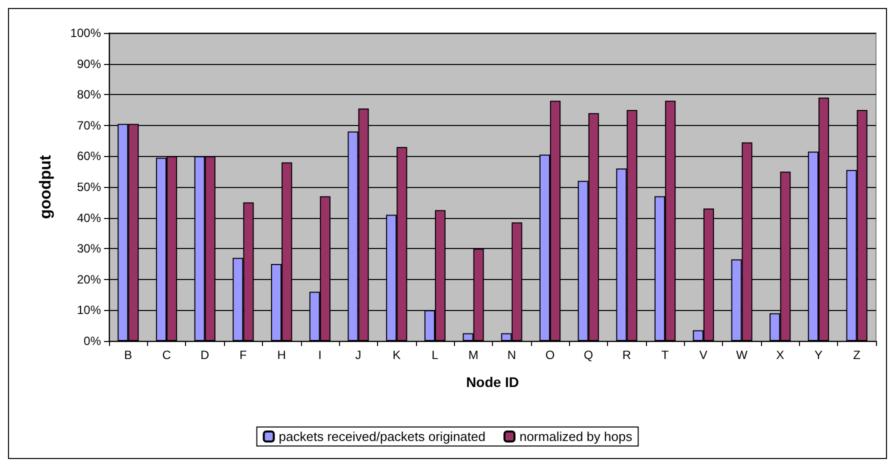  What do you see at coordinates (780, 355) in the screenshot?
I see `x-tick-label: X` at bounding box center [780, 355].